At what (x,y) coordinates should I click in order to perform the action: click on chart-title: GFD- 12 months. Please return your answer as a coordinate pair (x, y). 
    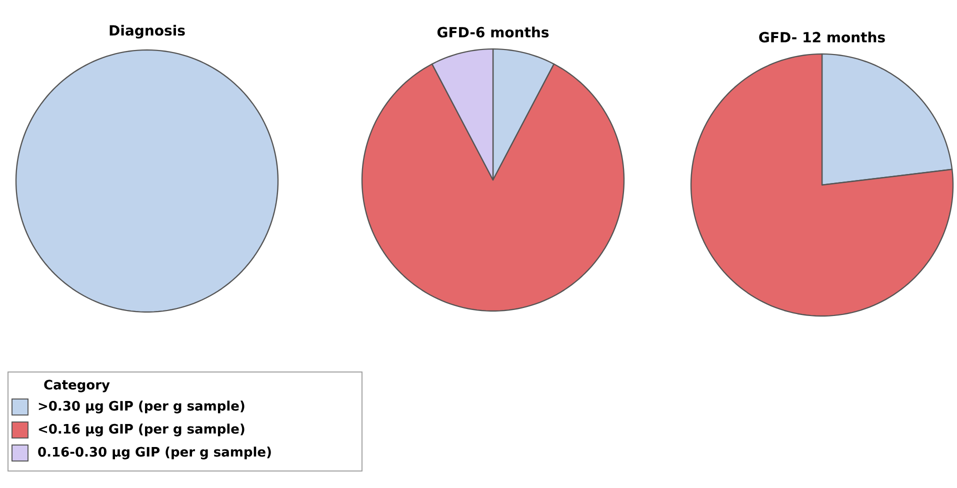
    Looking at the image, I should click on (822, 37).